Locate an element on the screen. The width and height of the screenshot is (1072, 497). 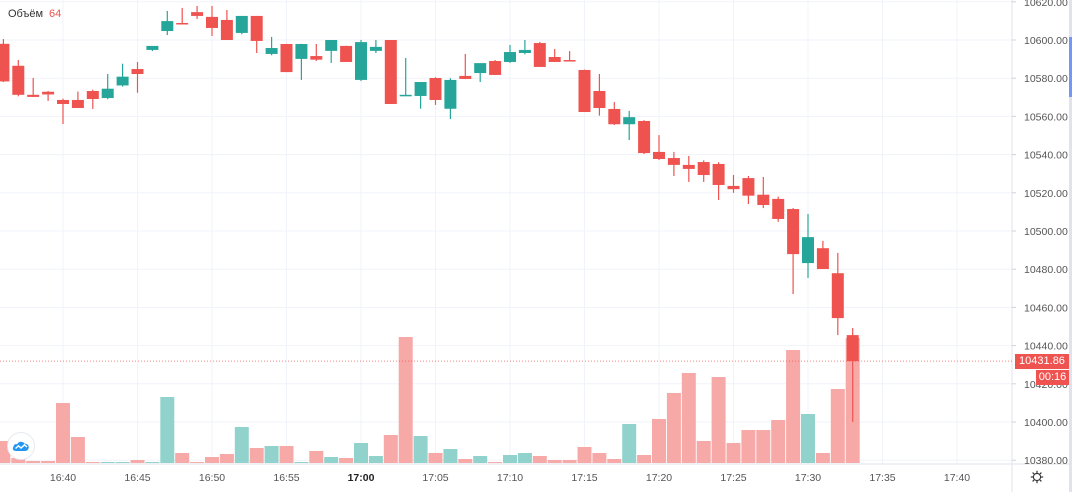
candle-countdown-timer: 00:16 is located at coordinates (1052, 377).